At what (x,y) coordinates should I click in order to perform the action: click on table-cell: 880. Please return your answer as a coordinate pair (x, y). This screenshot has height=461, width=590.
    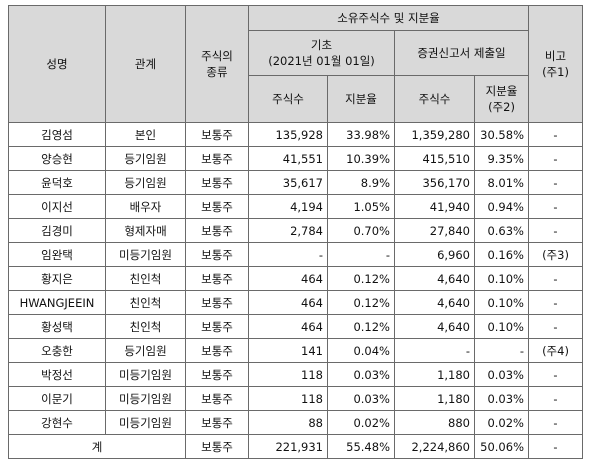
    Looking at the image, I should click on (434, 422).